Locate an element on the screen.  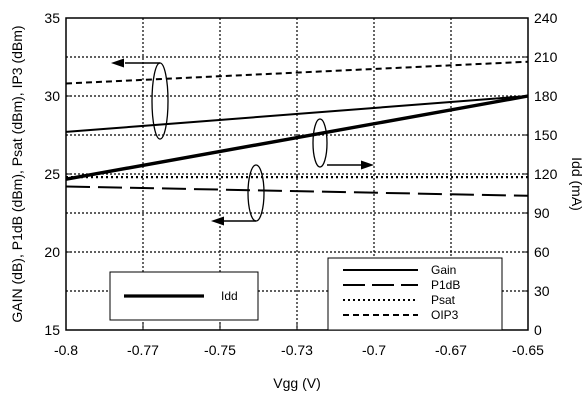
y-left-tick-label: 35 is located at coordinates (52, 18).